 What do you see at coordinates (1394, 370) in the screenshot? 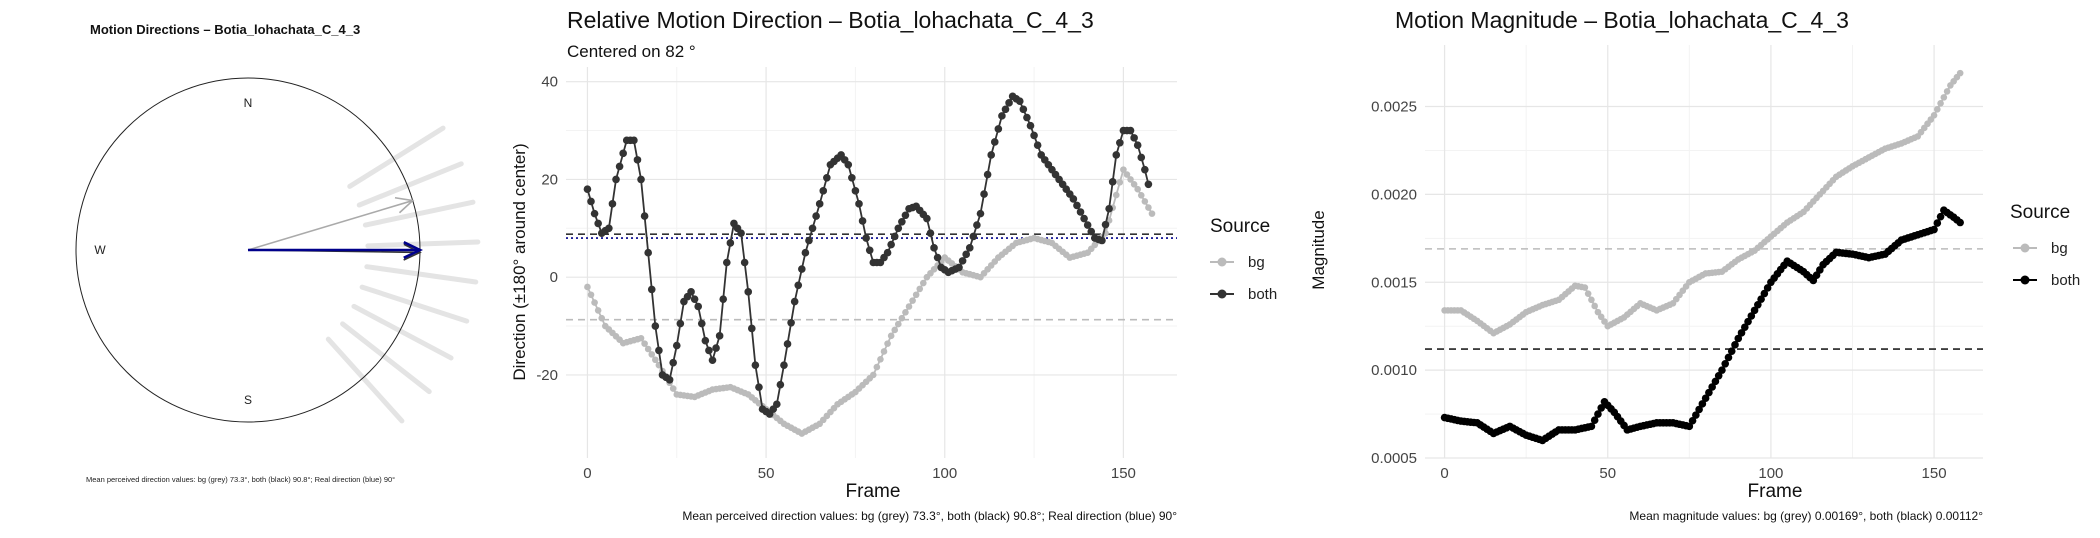
I see `magnitude-ytick-label: 0.0010` at bounding box center [1394, 370].